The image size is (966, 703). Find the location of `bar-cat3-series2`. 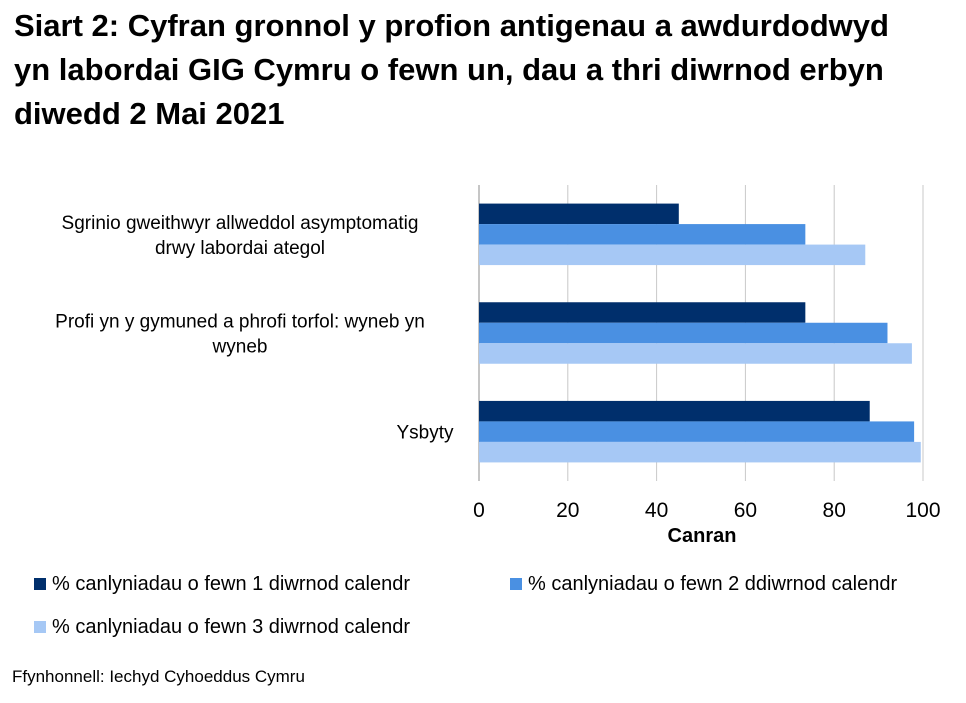

bar-cat3-series2 is located at coordinates (697, 431).